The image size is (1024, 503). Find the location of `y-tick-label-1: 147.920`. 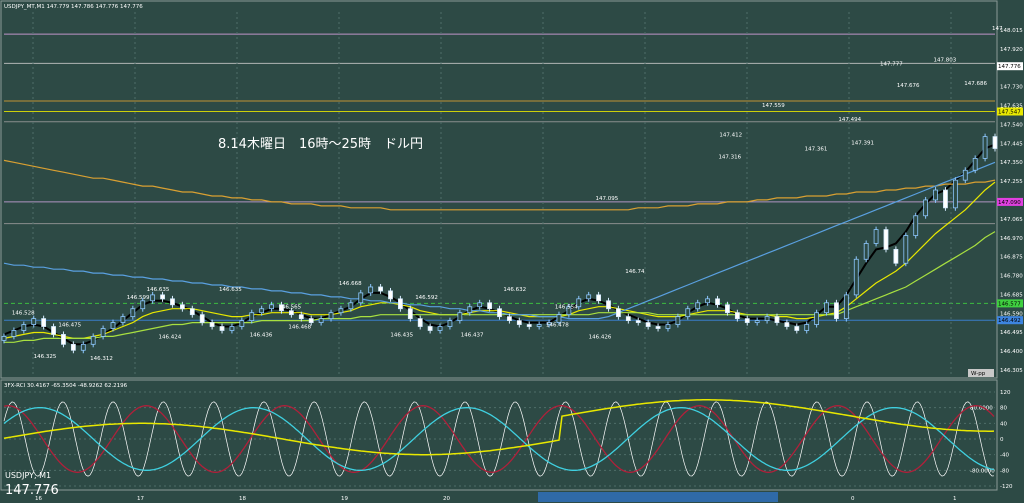

y-tick-label-1: 147.920 is located at coordinates (1011, 50).